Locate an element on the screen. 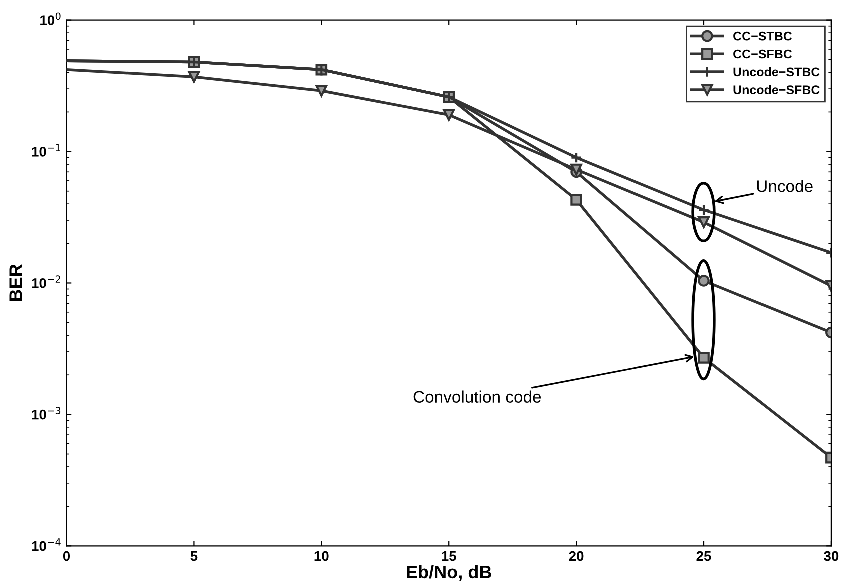  y-tick-label: 10$^{−1}$ is located at coordinates (46, 150).